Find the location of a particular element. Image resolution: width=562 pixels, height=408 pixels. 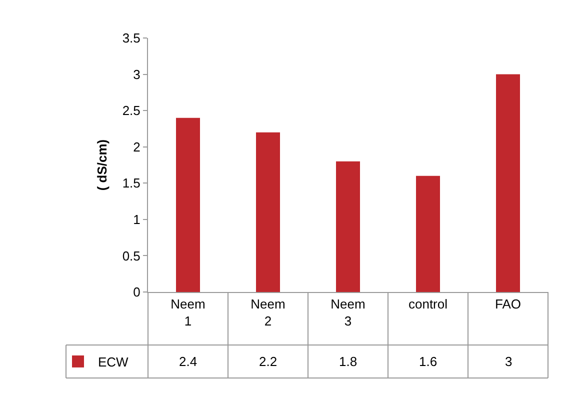

y-tick-label: 0.5 is located at coordinates (131, 256).